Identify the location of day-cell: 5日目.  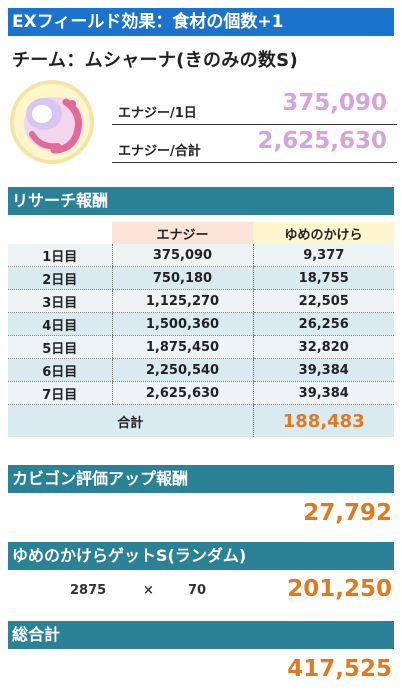
(60, 347).